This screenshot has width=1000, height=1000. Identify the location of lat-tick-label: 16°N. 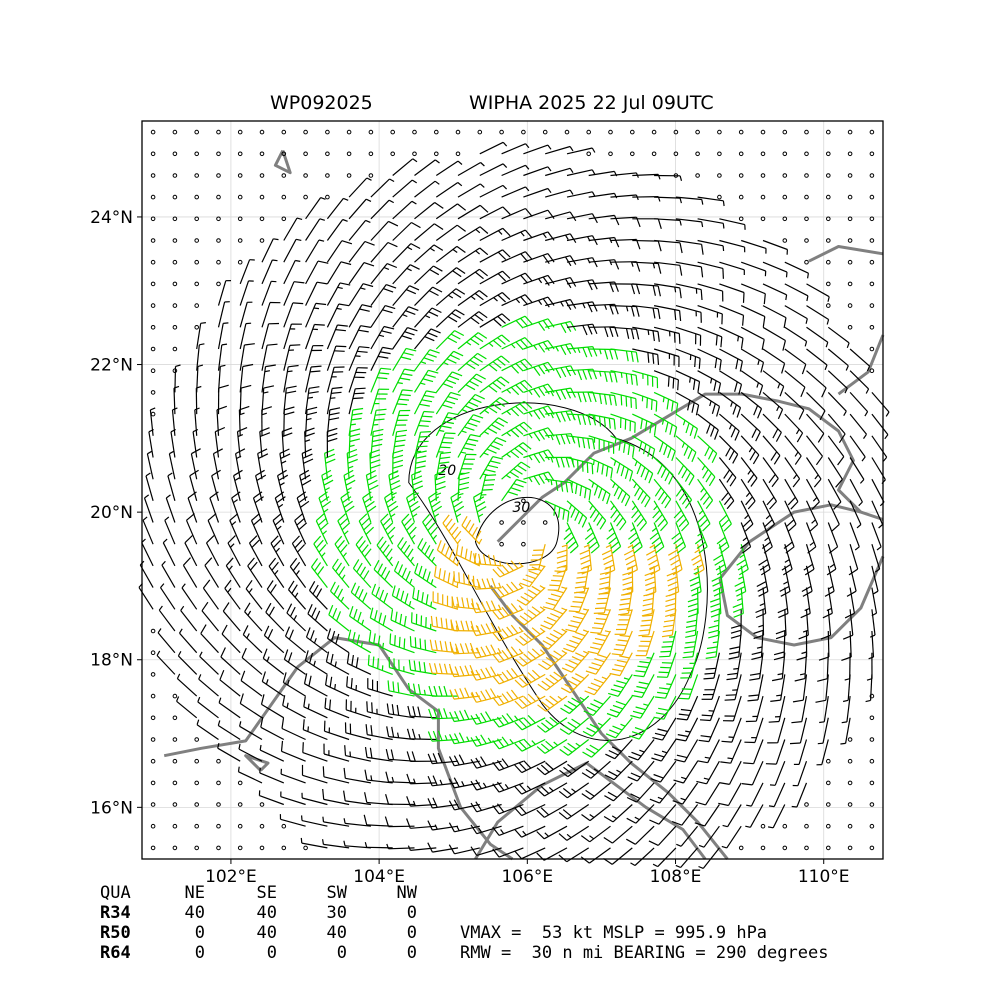
(111, 808).